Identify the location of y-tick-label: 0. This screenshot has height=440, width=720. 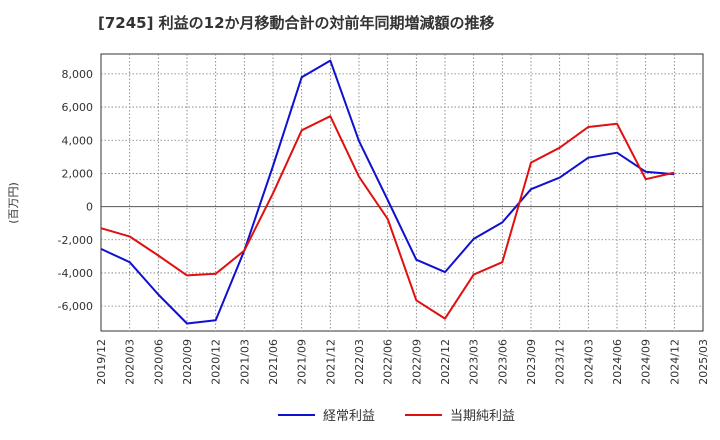
(89, 207).